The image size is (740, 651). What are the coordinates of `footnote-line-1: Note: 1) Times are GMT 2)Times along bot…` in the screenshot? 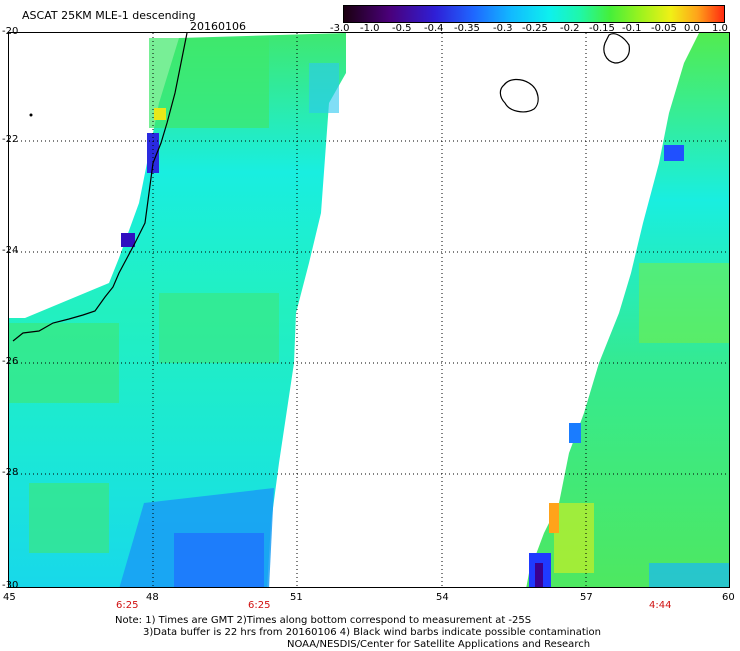 It's located at (323, 620).